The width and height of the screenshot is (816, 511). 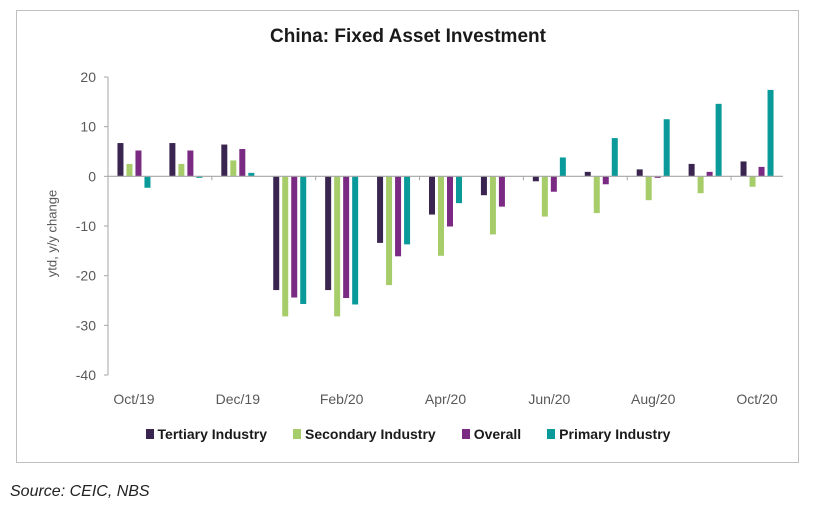 I want to click on y-tick-label: 0, so click(x=92, y=176).